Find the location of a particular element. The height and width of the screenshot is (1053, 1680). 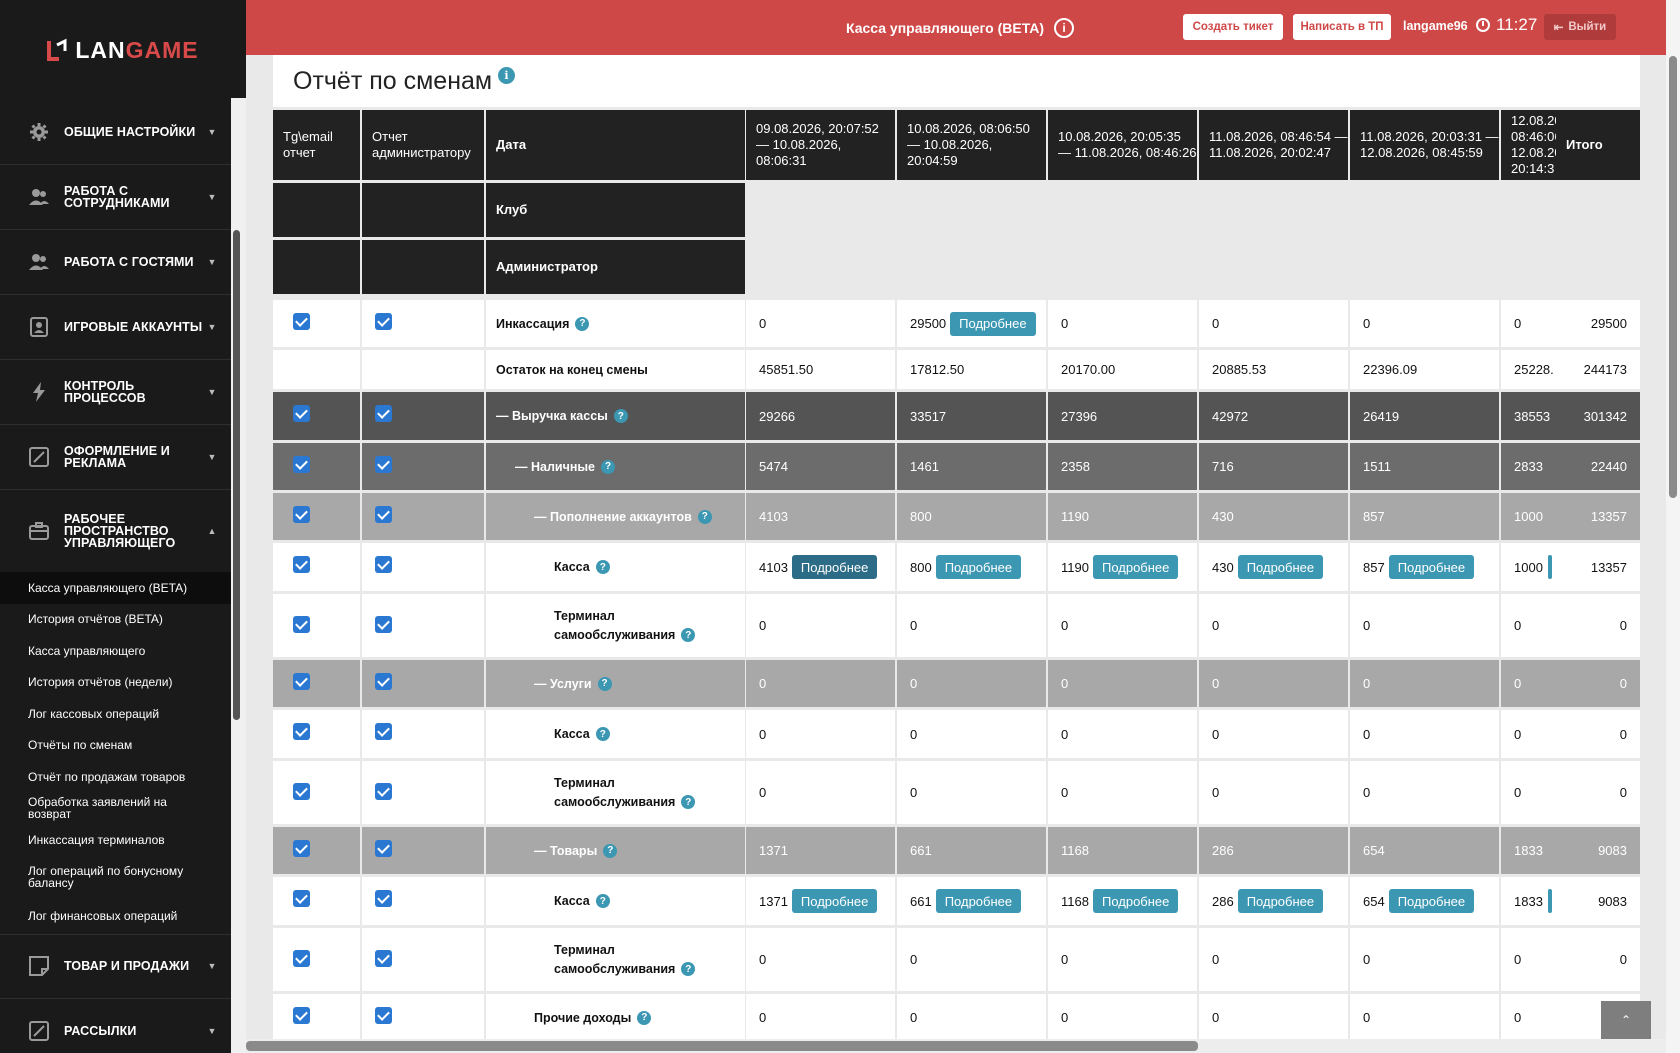

sidebar-item-label: Общие настройки is located at coordinates (130, 132).